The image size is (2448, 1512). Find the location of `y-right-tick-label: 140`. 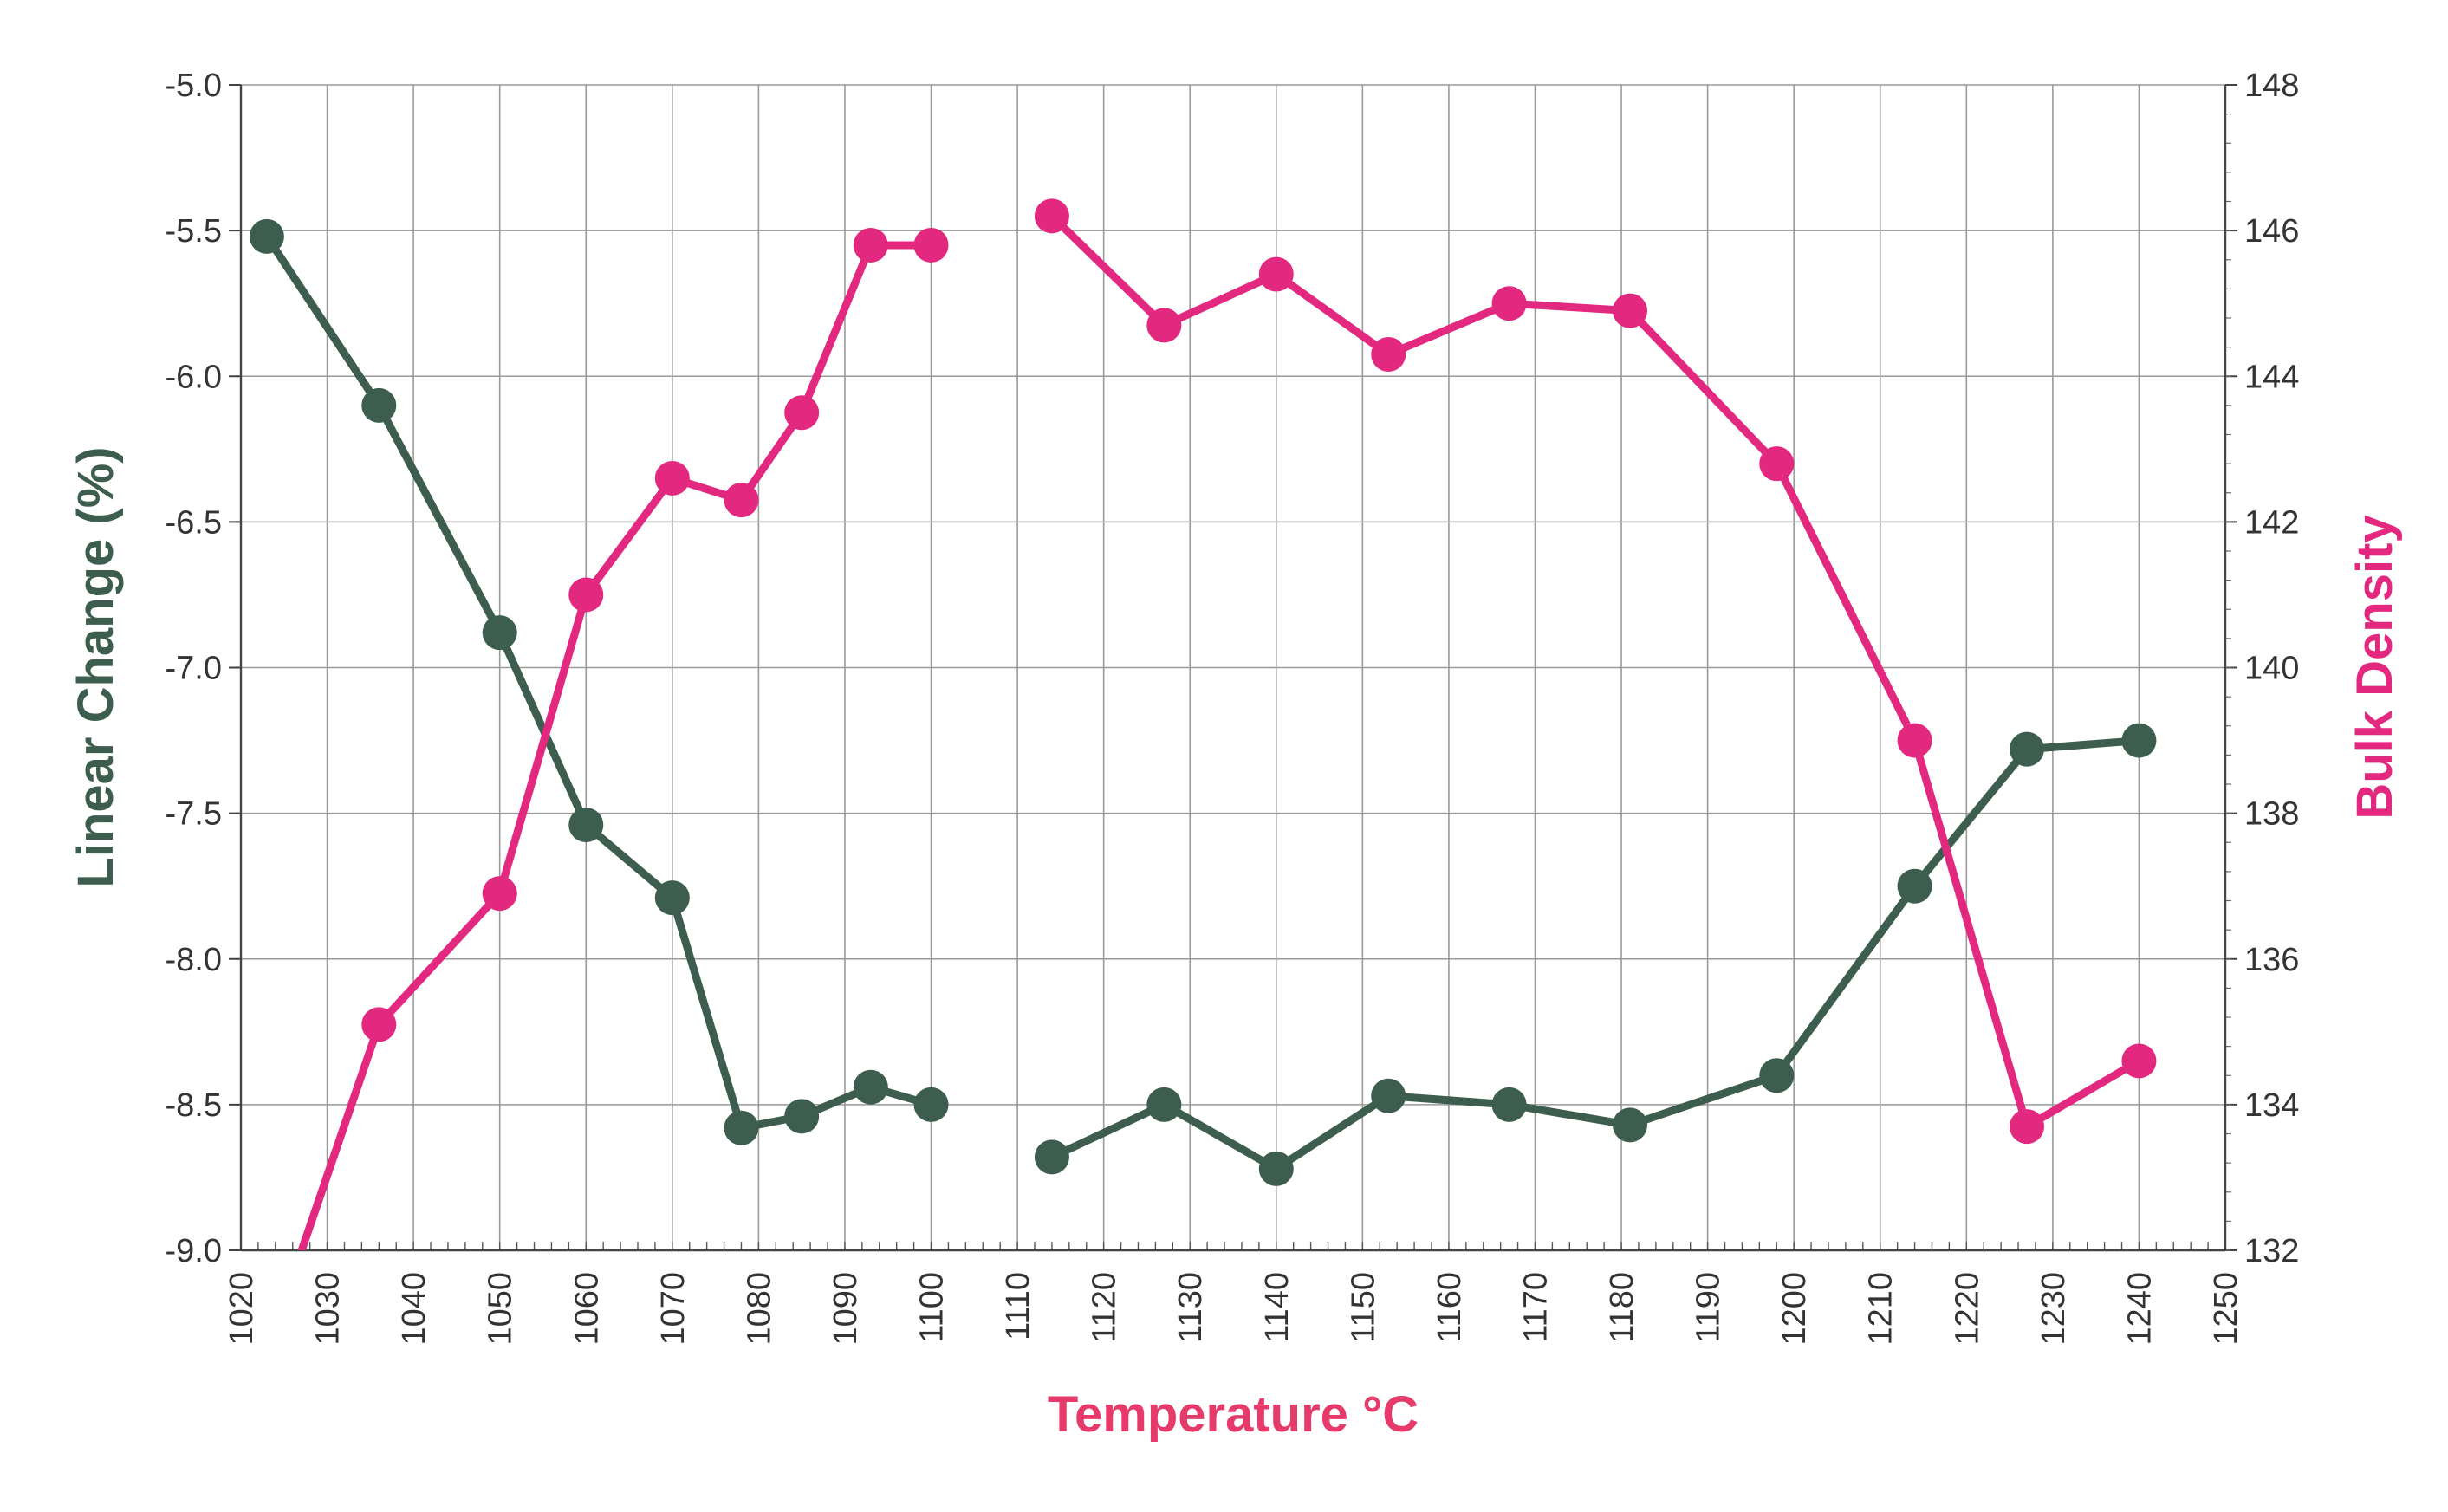

y-right-tick-label: 140 is located at coordinates (2271, 669).